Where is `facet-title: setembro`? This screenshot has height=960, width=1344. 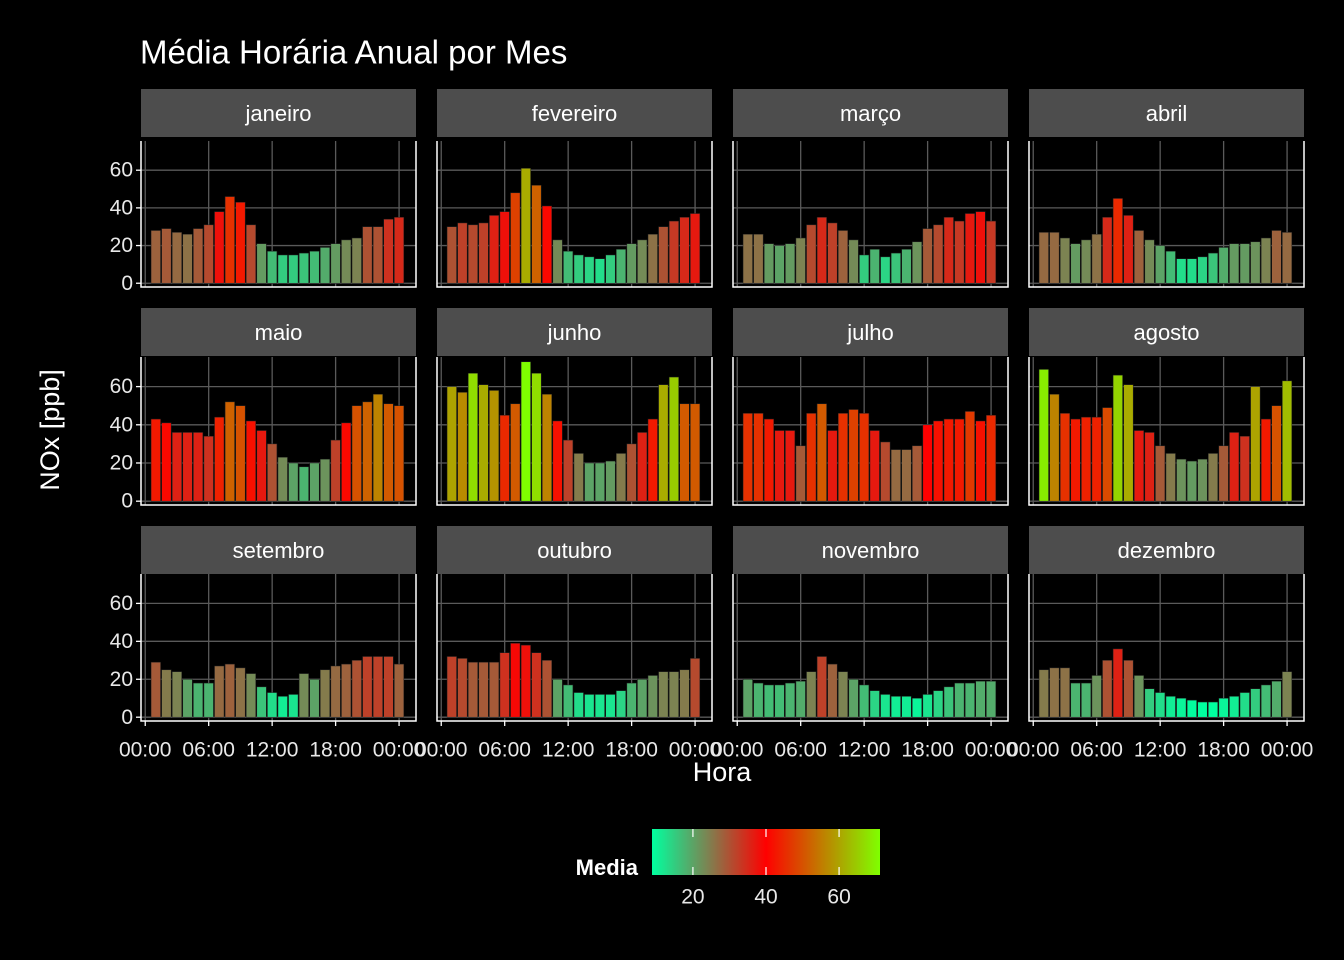
facet-title: setembro is located at coordinates (279, 550).